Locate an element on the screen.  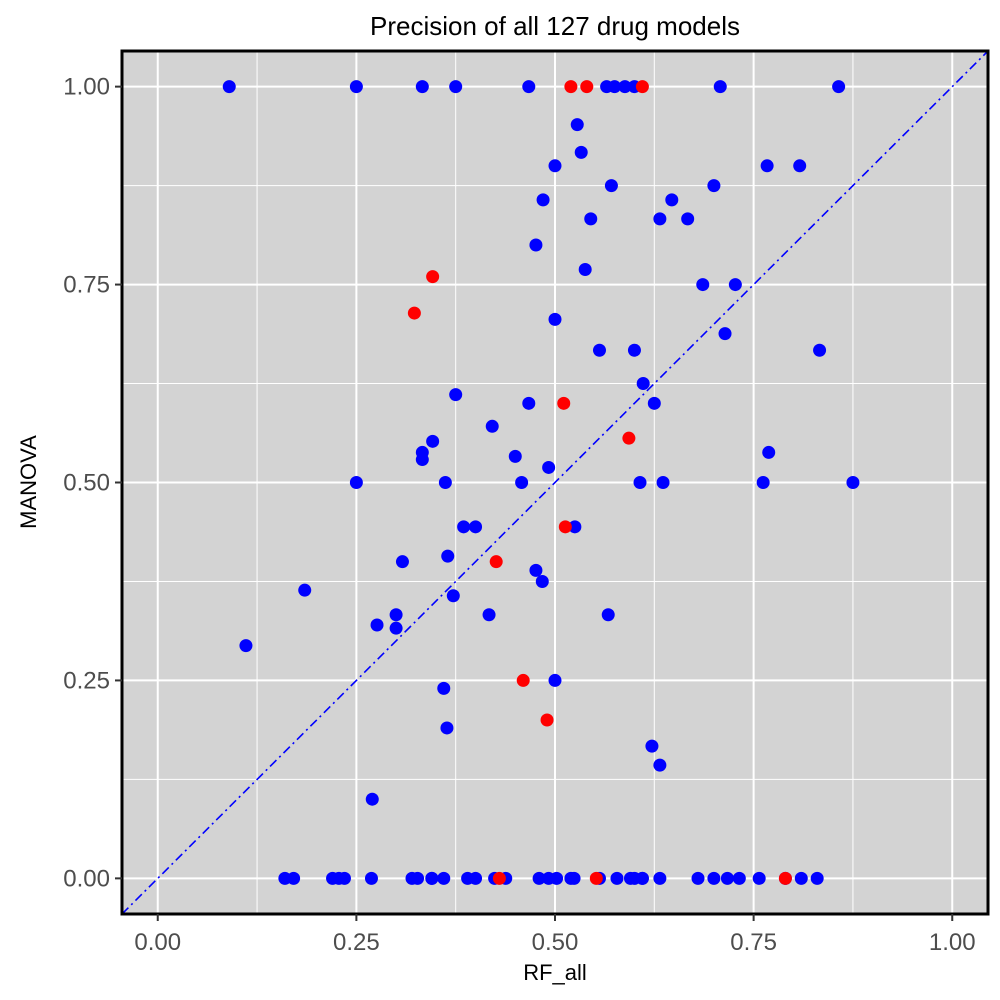
y-tick-label: 0.75 is located at coordinates (86, 285).